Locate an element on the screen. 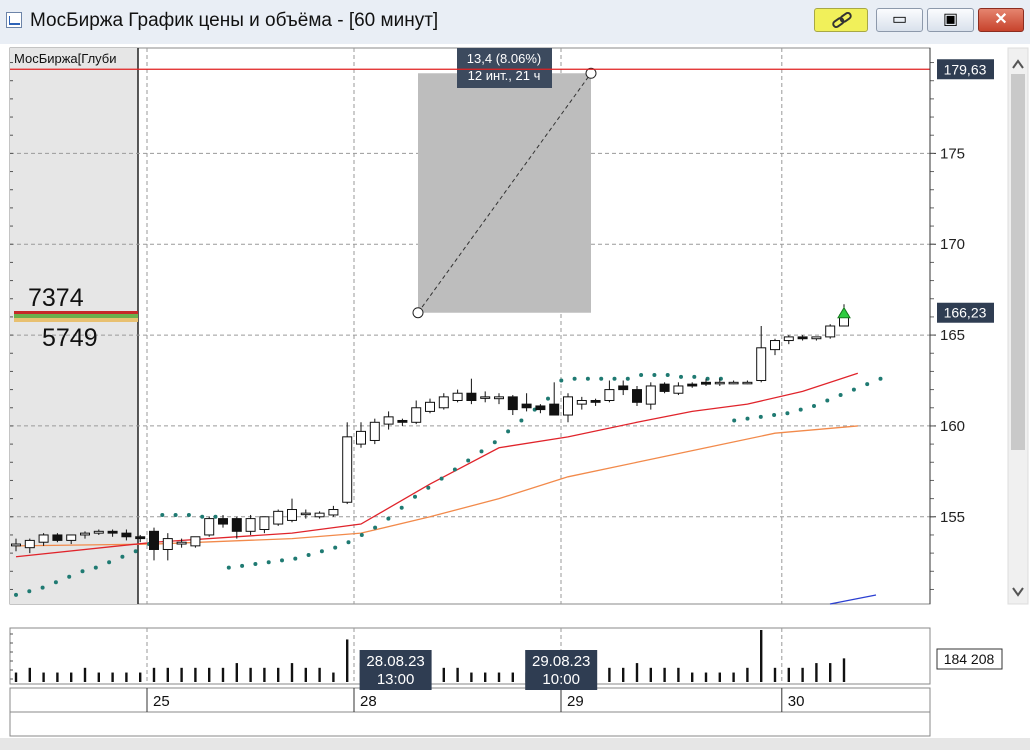  scroll-up-icon is located at coordinates (1018, 64).